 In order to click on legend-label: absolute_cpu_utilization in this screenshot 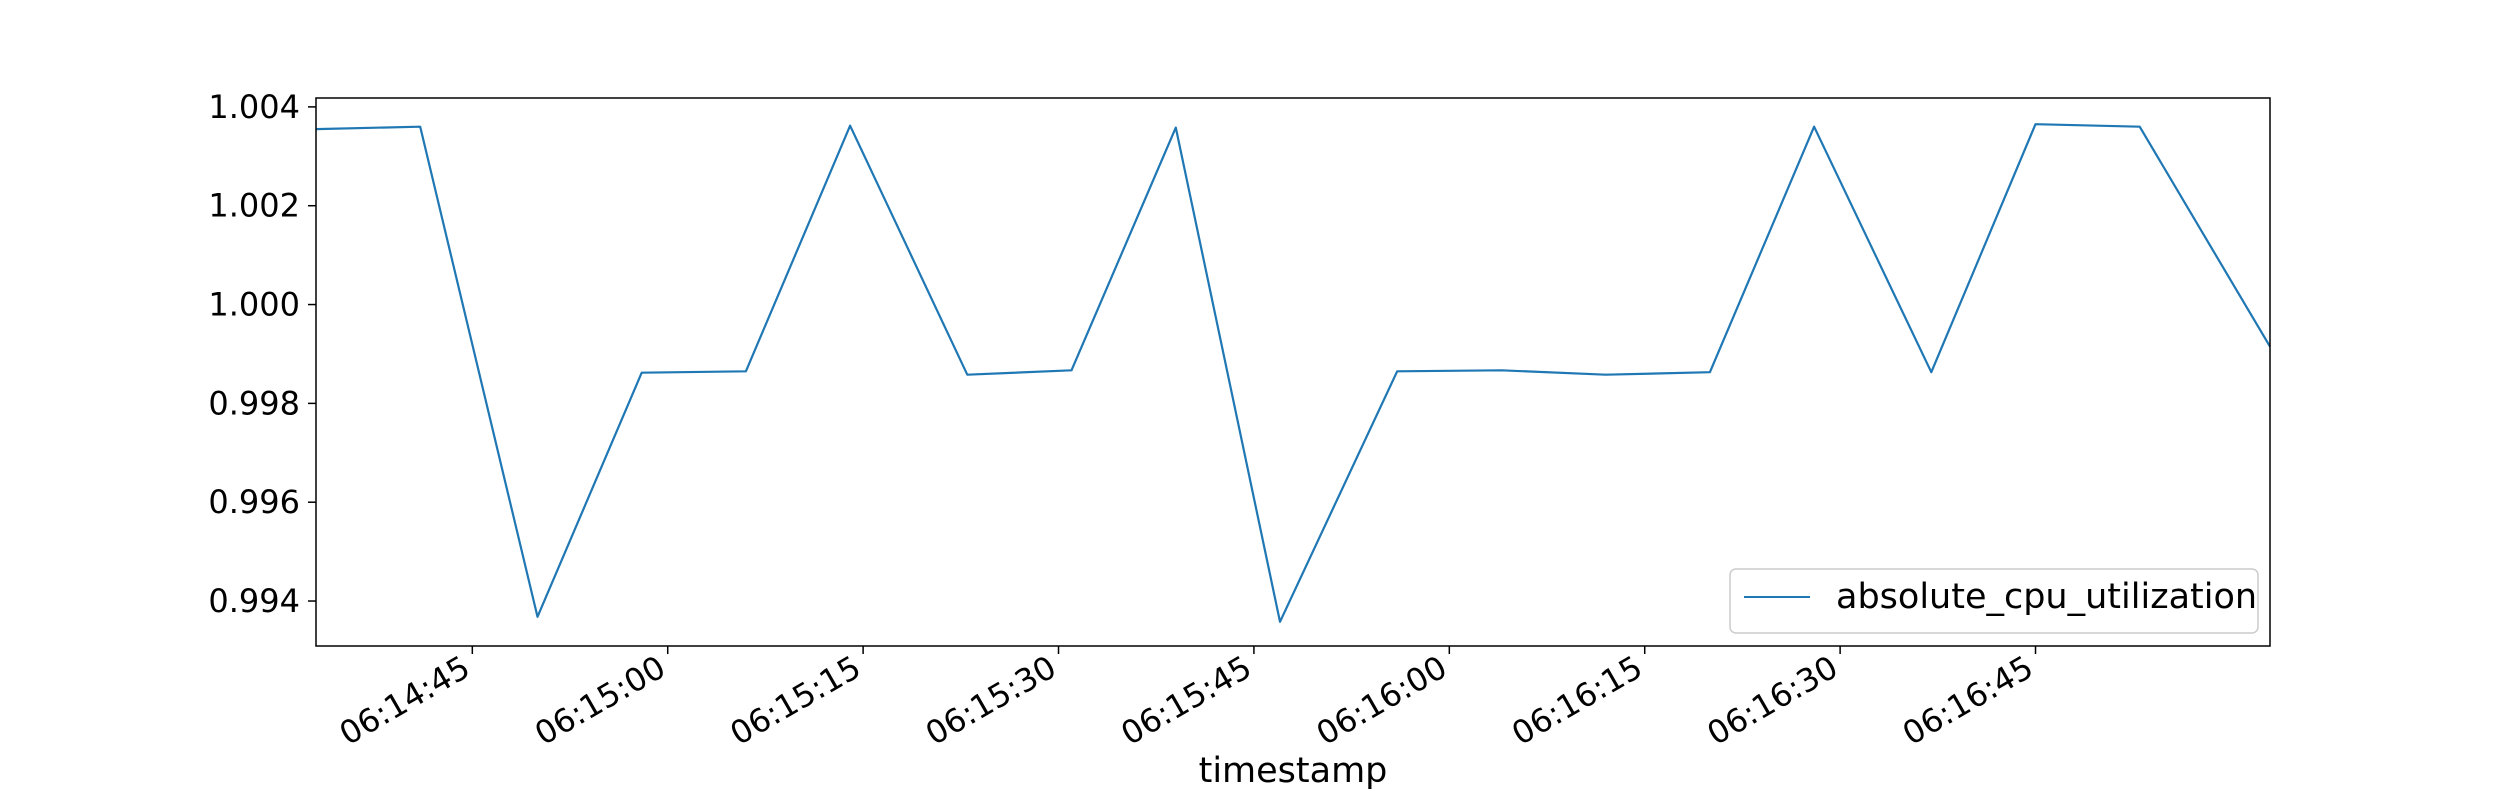, I will do `click(2046, 597)`.